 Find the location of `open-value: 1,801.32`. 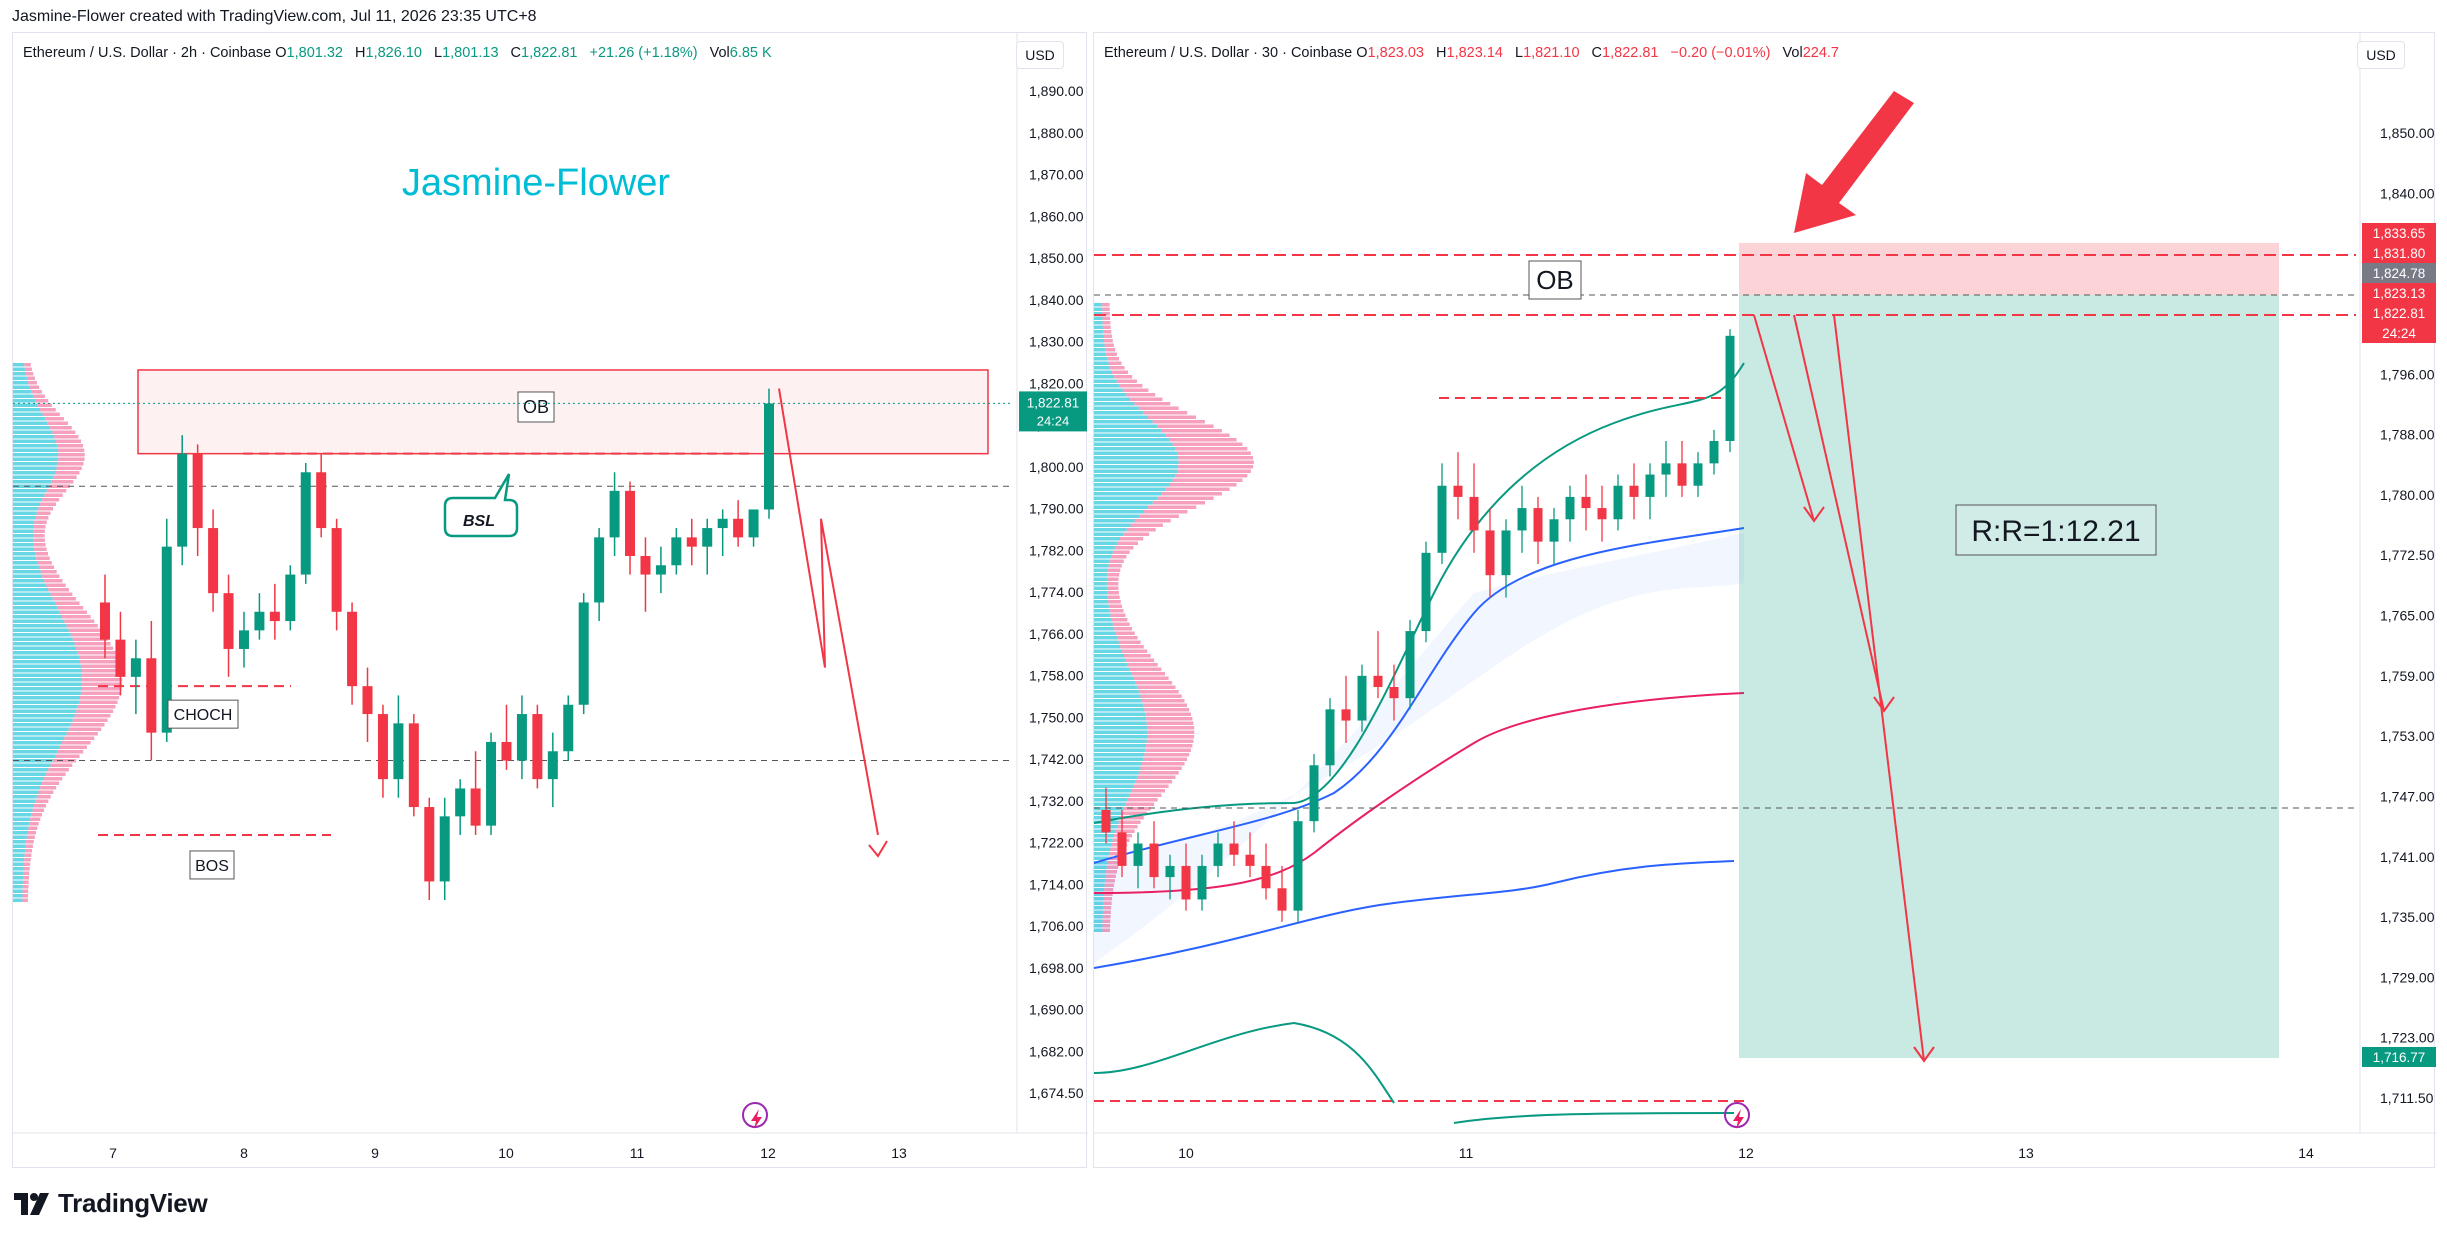

open-value: 1,801.32 is located at coordinates (314, 53).